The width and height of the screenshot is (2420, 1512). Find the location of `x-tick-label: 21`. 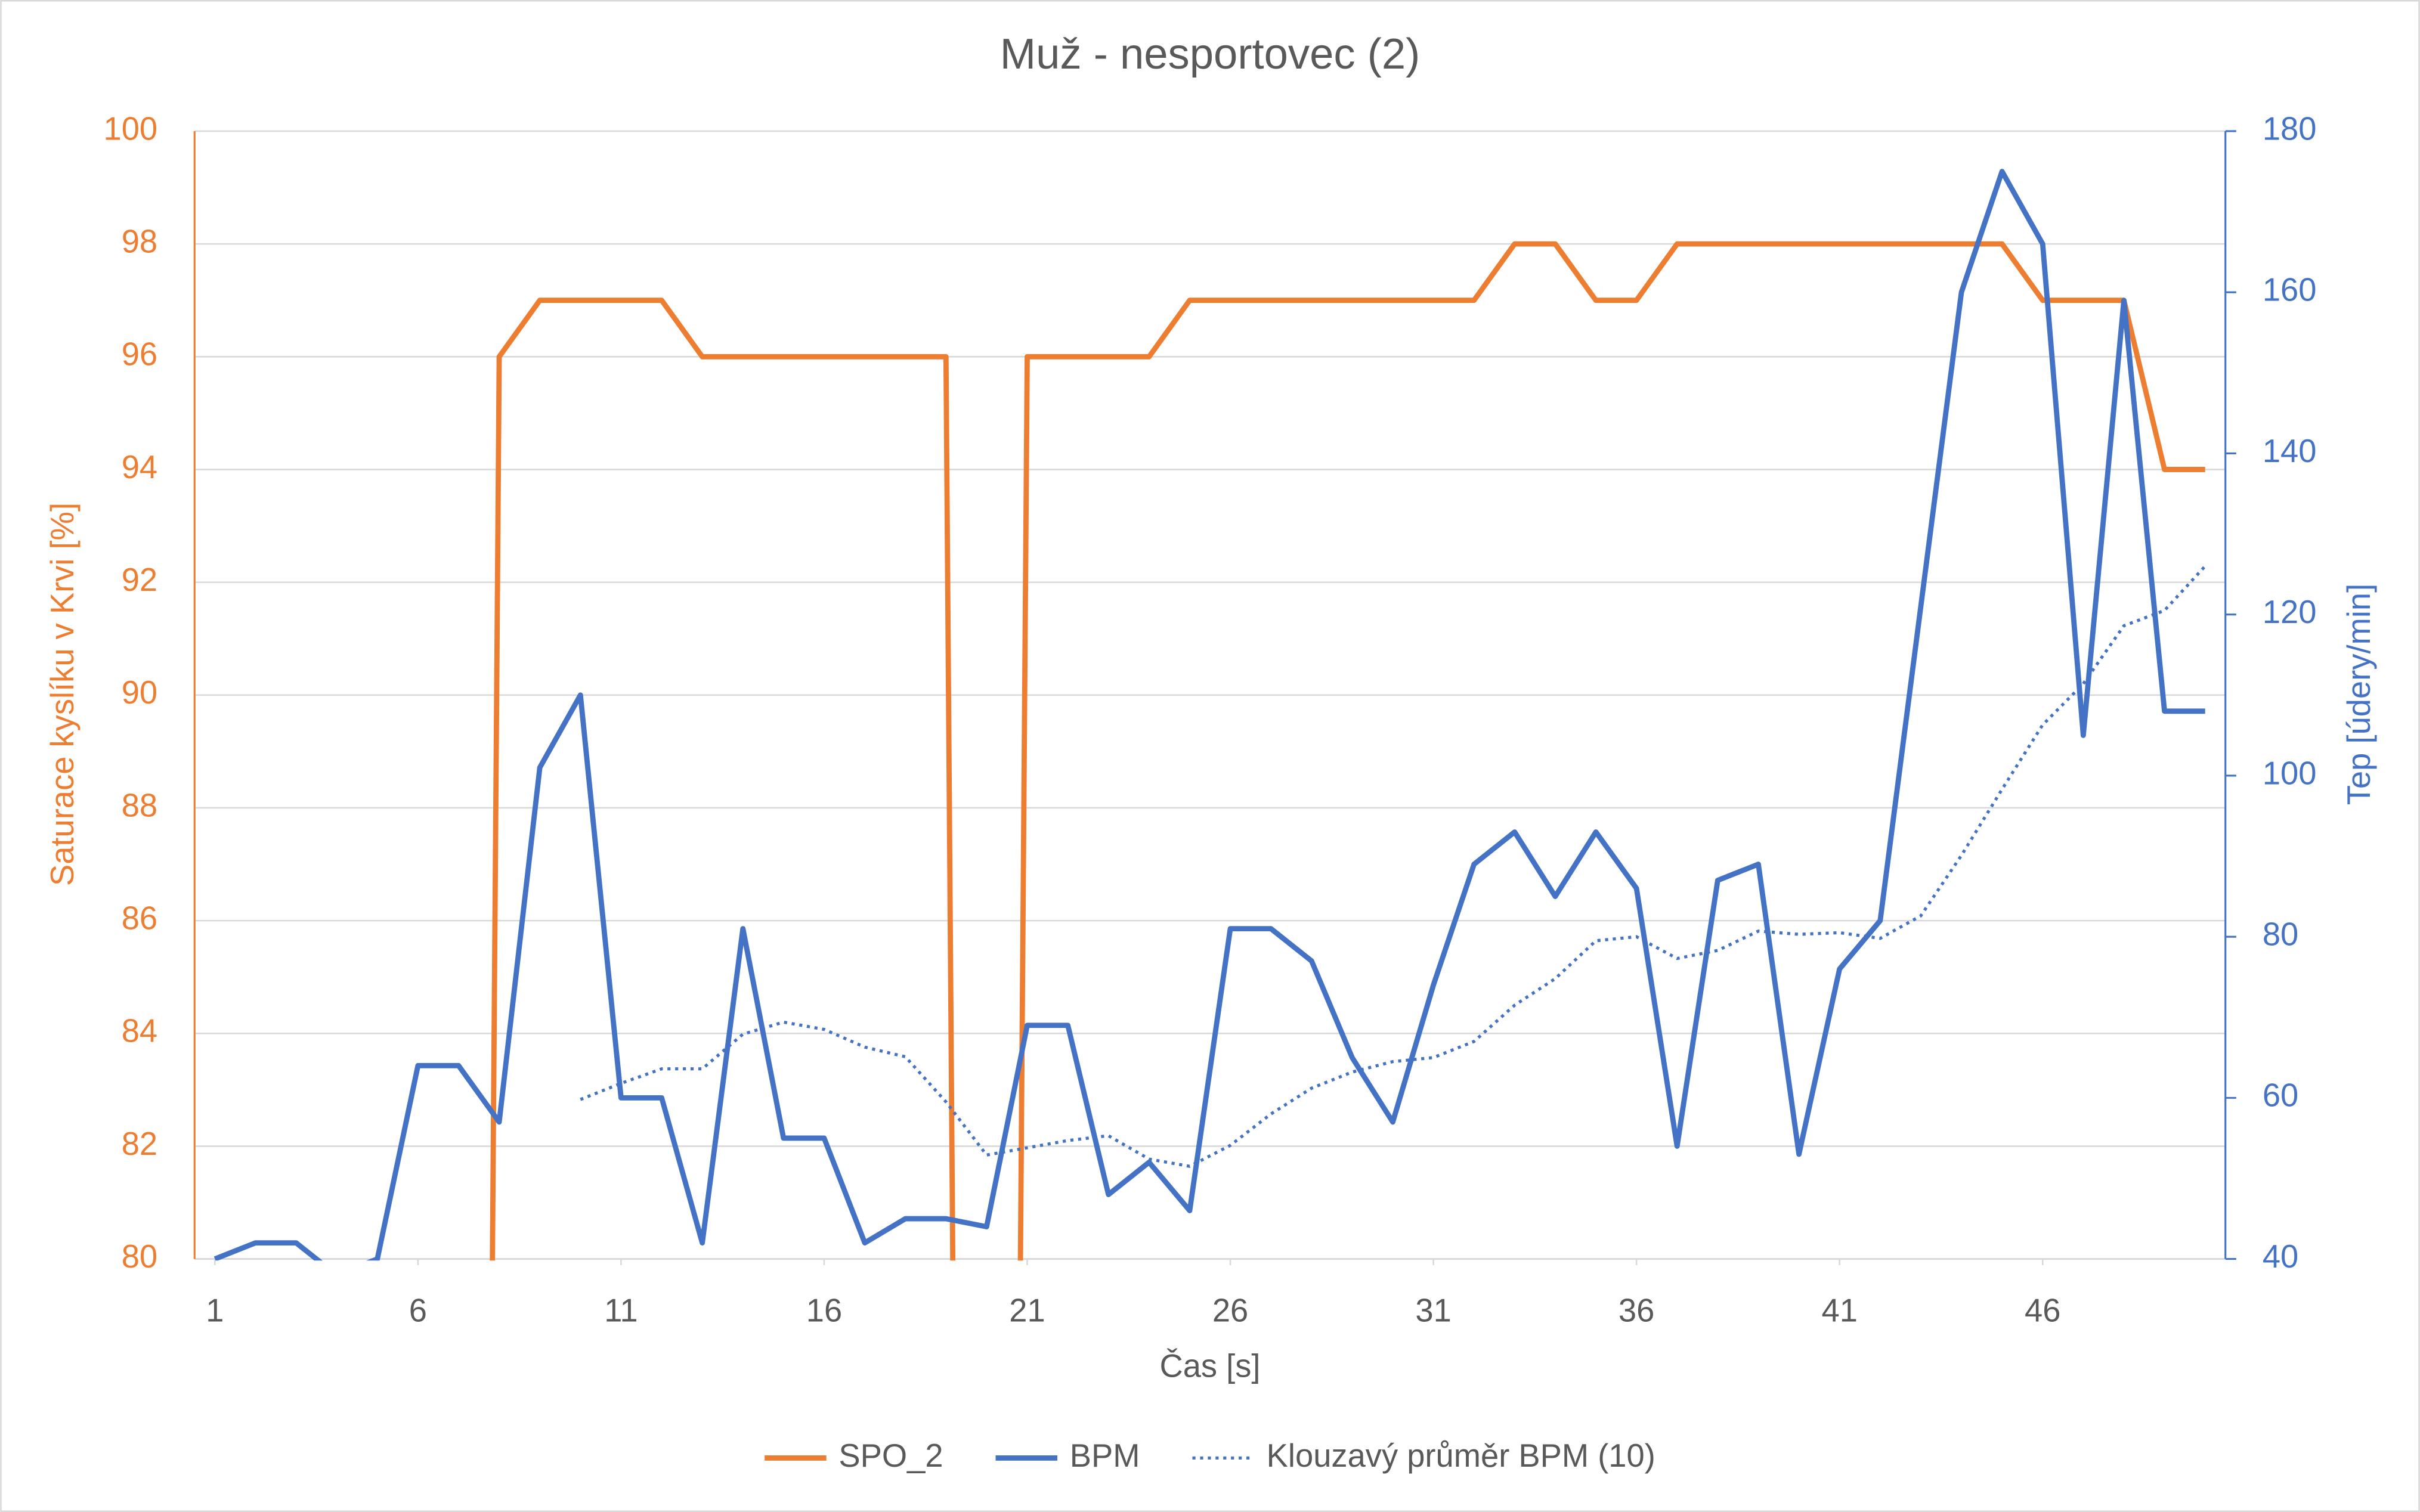

x-tick-label: 21 is located at coordinates (1027, 1311).